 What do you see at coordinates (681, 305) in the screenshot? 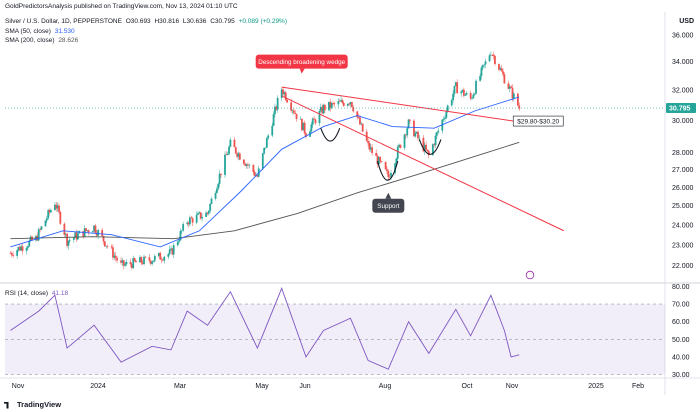
I see `rsi-tick-label: 70.00` at bounding box center [681, 305].